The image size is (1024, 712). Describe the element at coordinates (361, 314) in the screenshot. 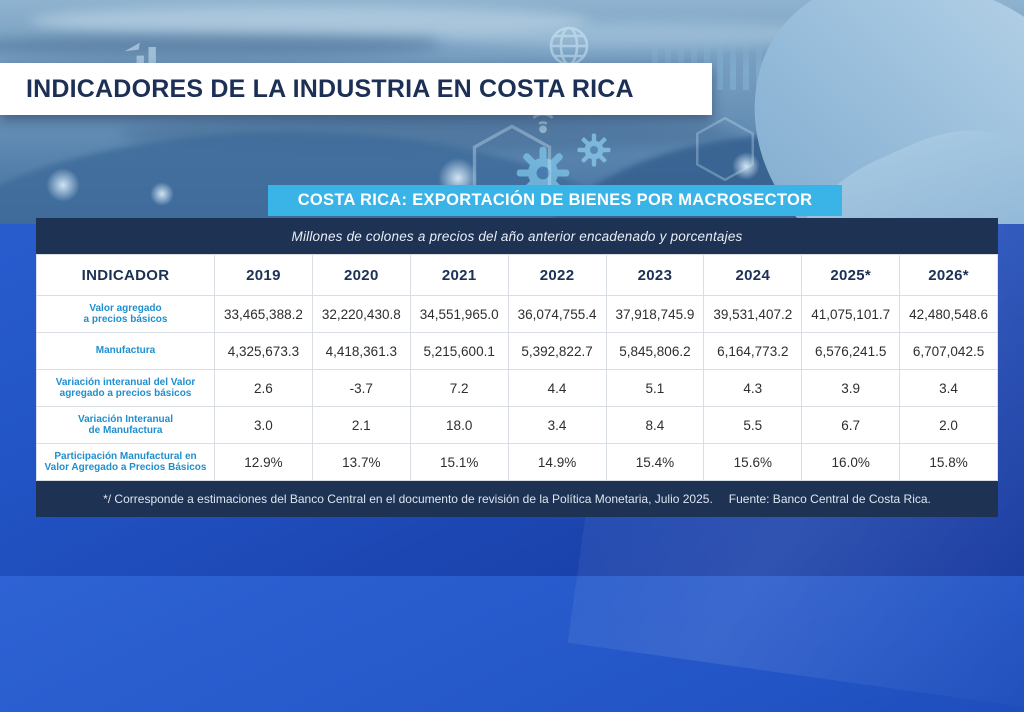

I see `cell-value: 32,220,430.8` at that location.